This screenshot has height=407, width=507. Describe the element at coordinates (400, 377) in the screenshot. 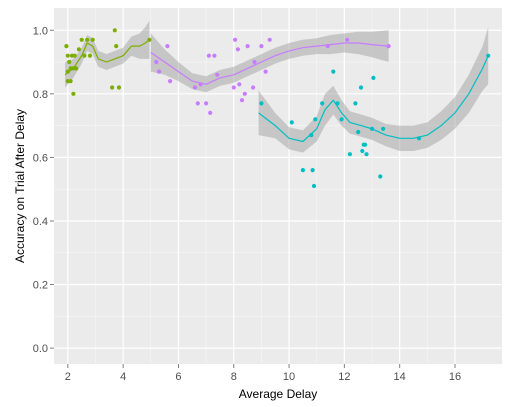

I see `x-tick-label: 14` at that location.